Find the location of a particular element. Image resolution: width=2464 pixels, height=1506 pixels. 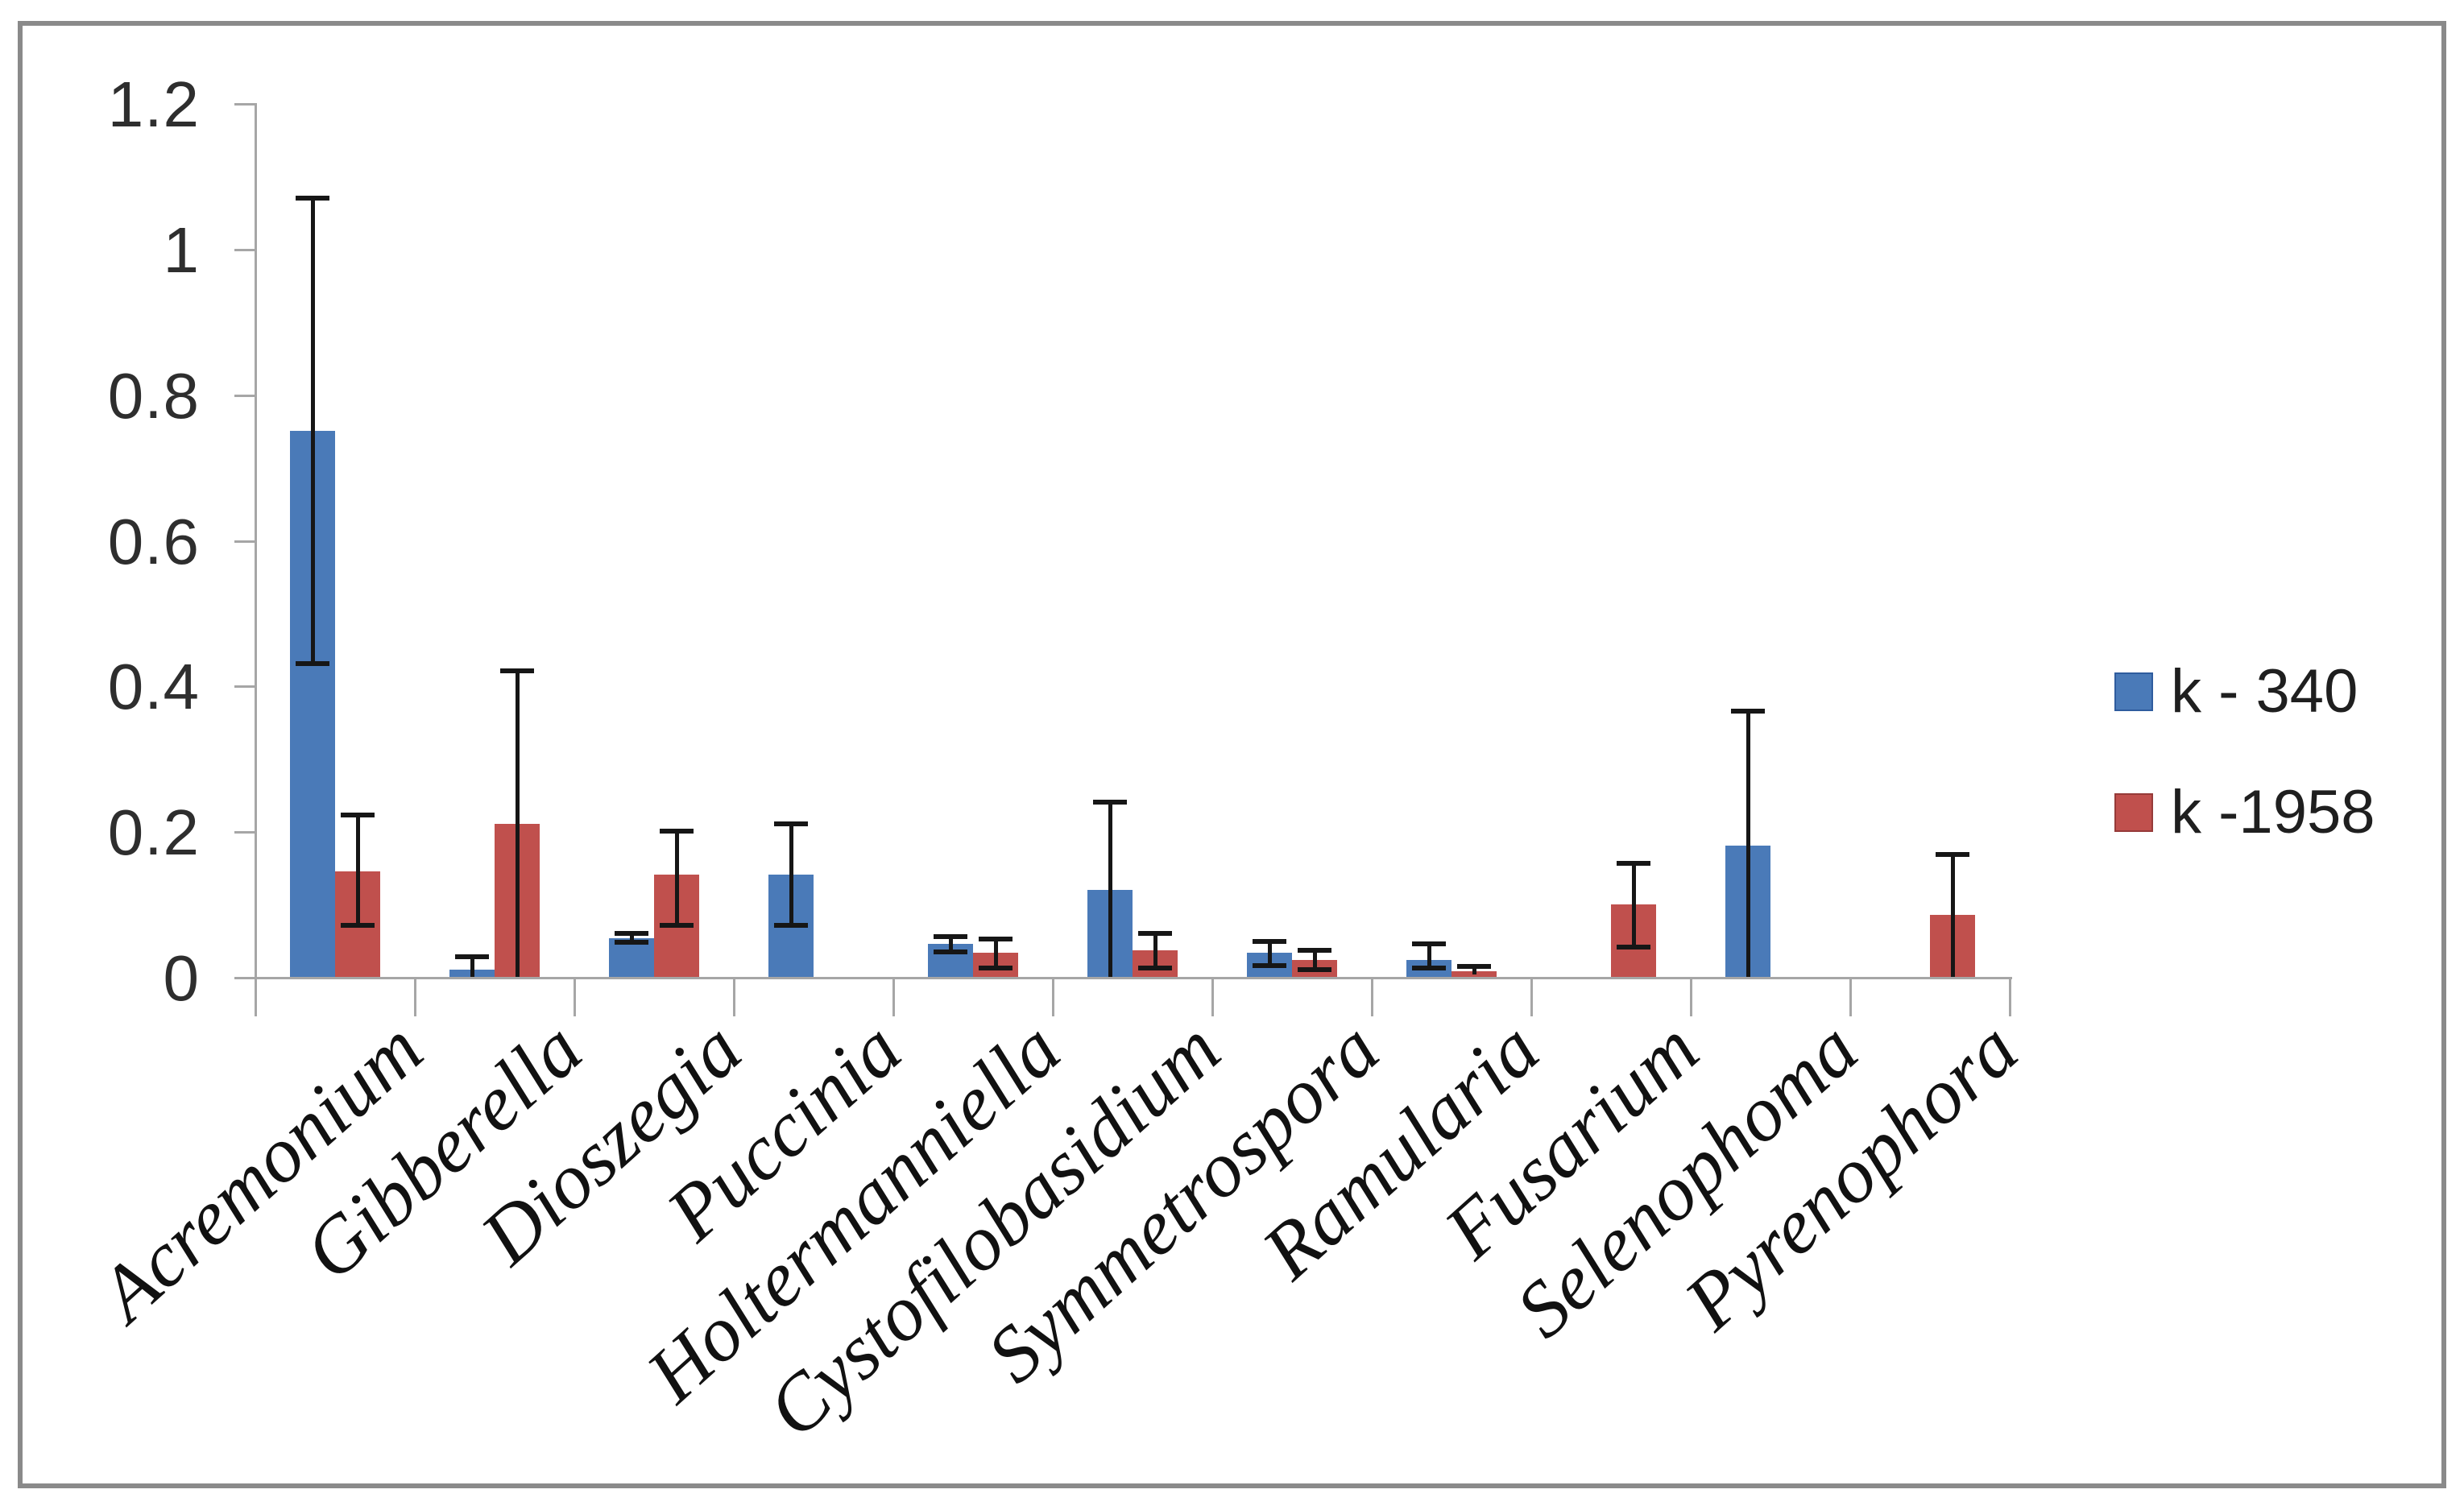

legend-item-k-340: k - 340 is located at coordinates (2244, 691).